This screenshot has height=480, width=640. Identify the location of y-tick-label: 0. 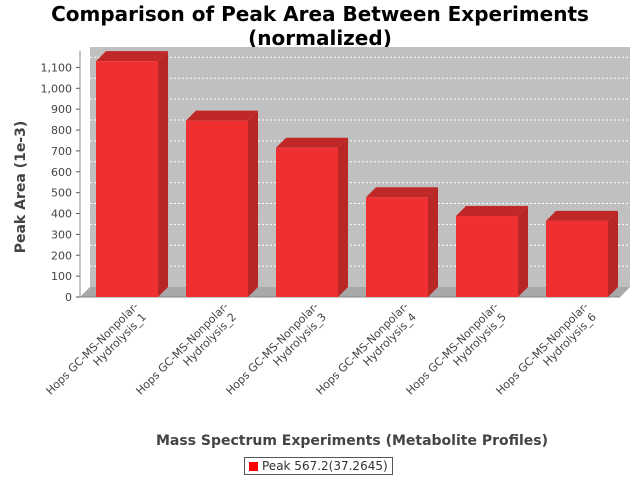
(68, 297).